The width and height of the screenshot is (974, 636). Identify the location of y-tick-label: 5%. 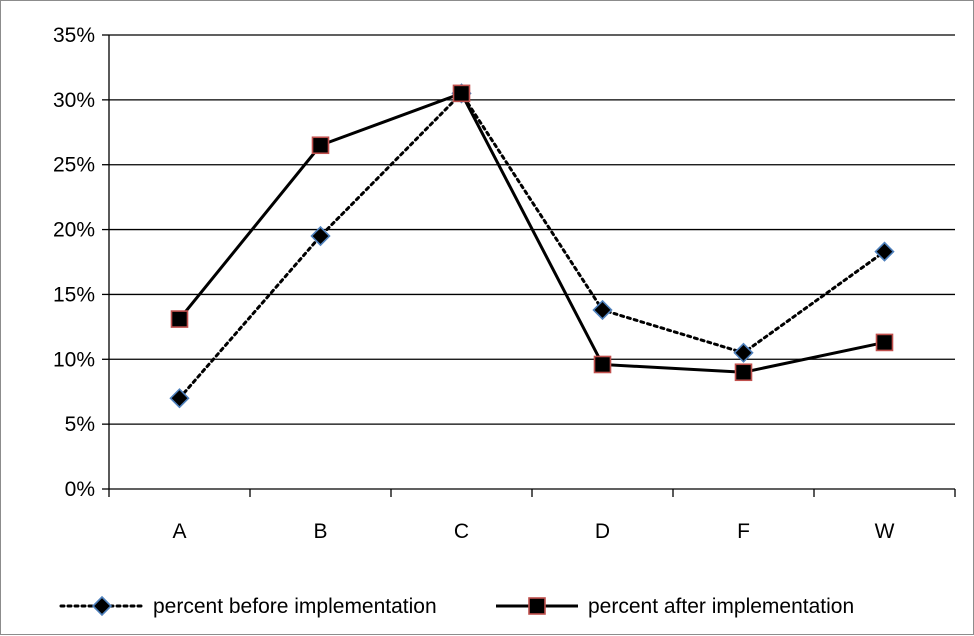
(80, 424).